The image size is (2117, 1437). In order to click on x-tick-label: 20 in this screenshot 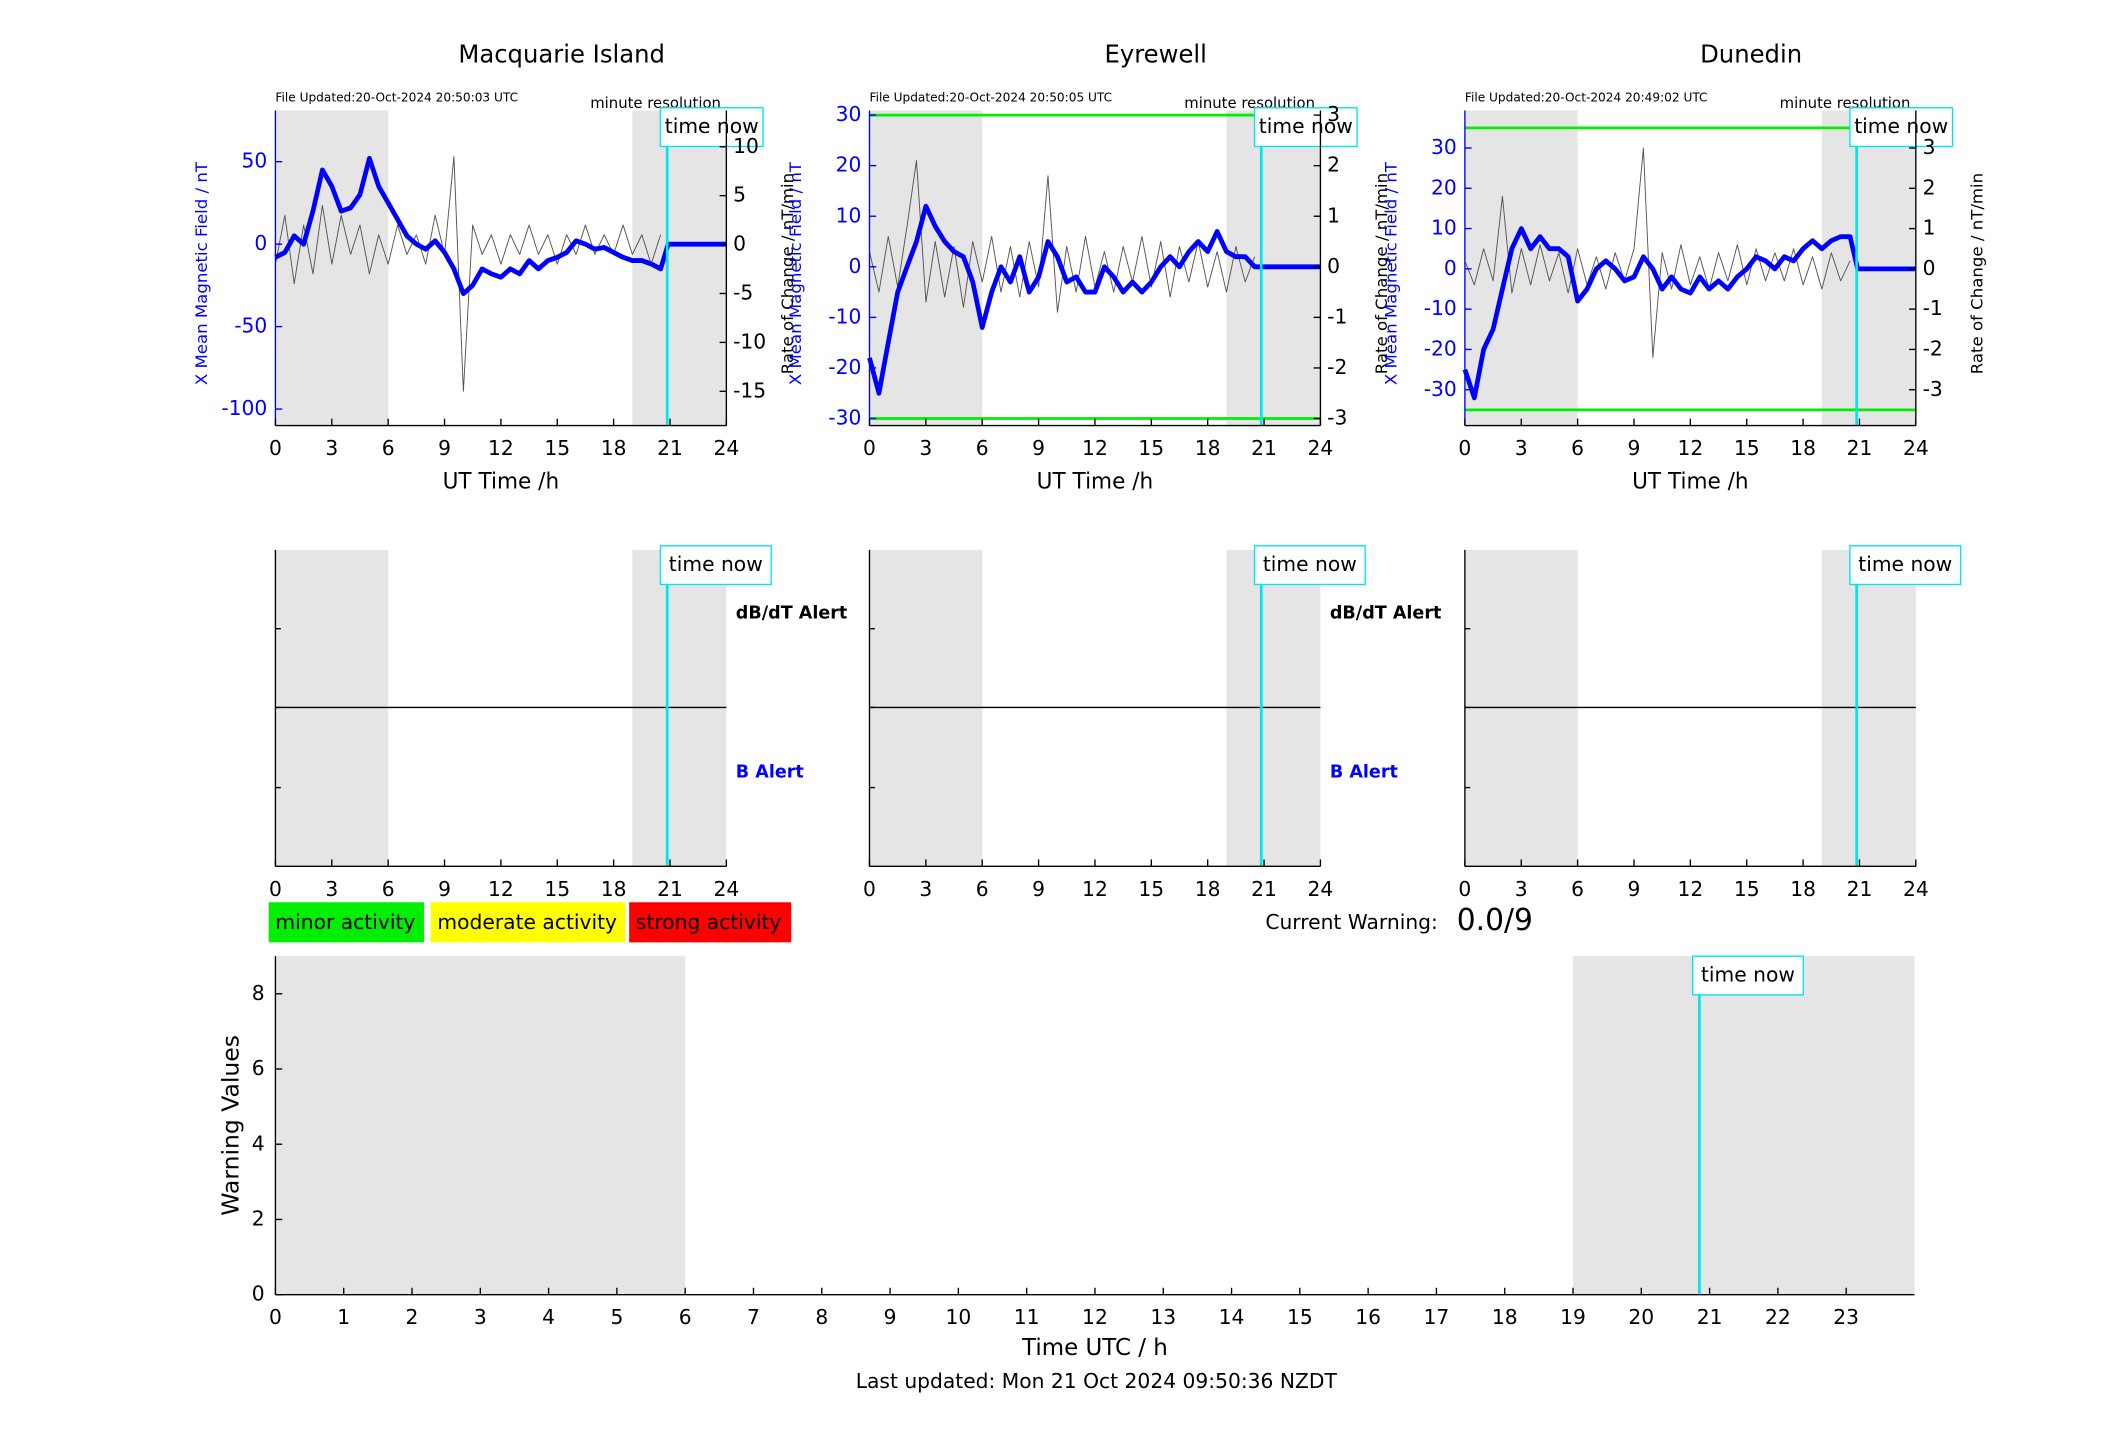, I will do `click(1641, 1317)`.